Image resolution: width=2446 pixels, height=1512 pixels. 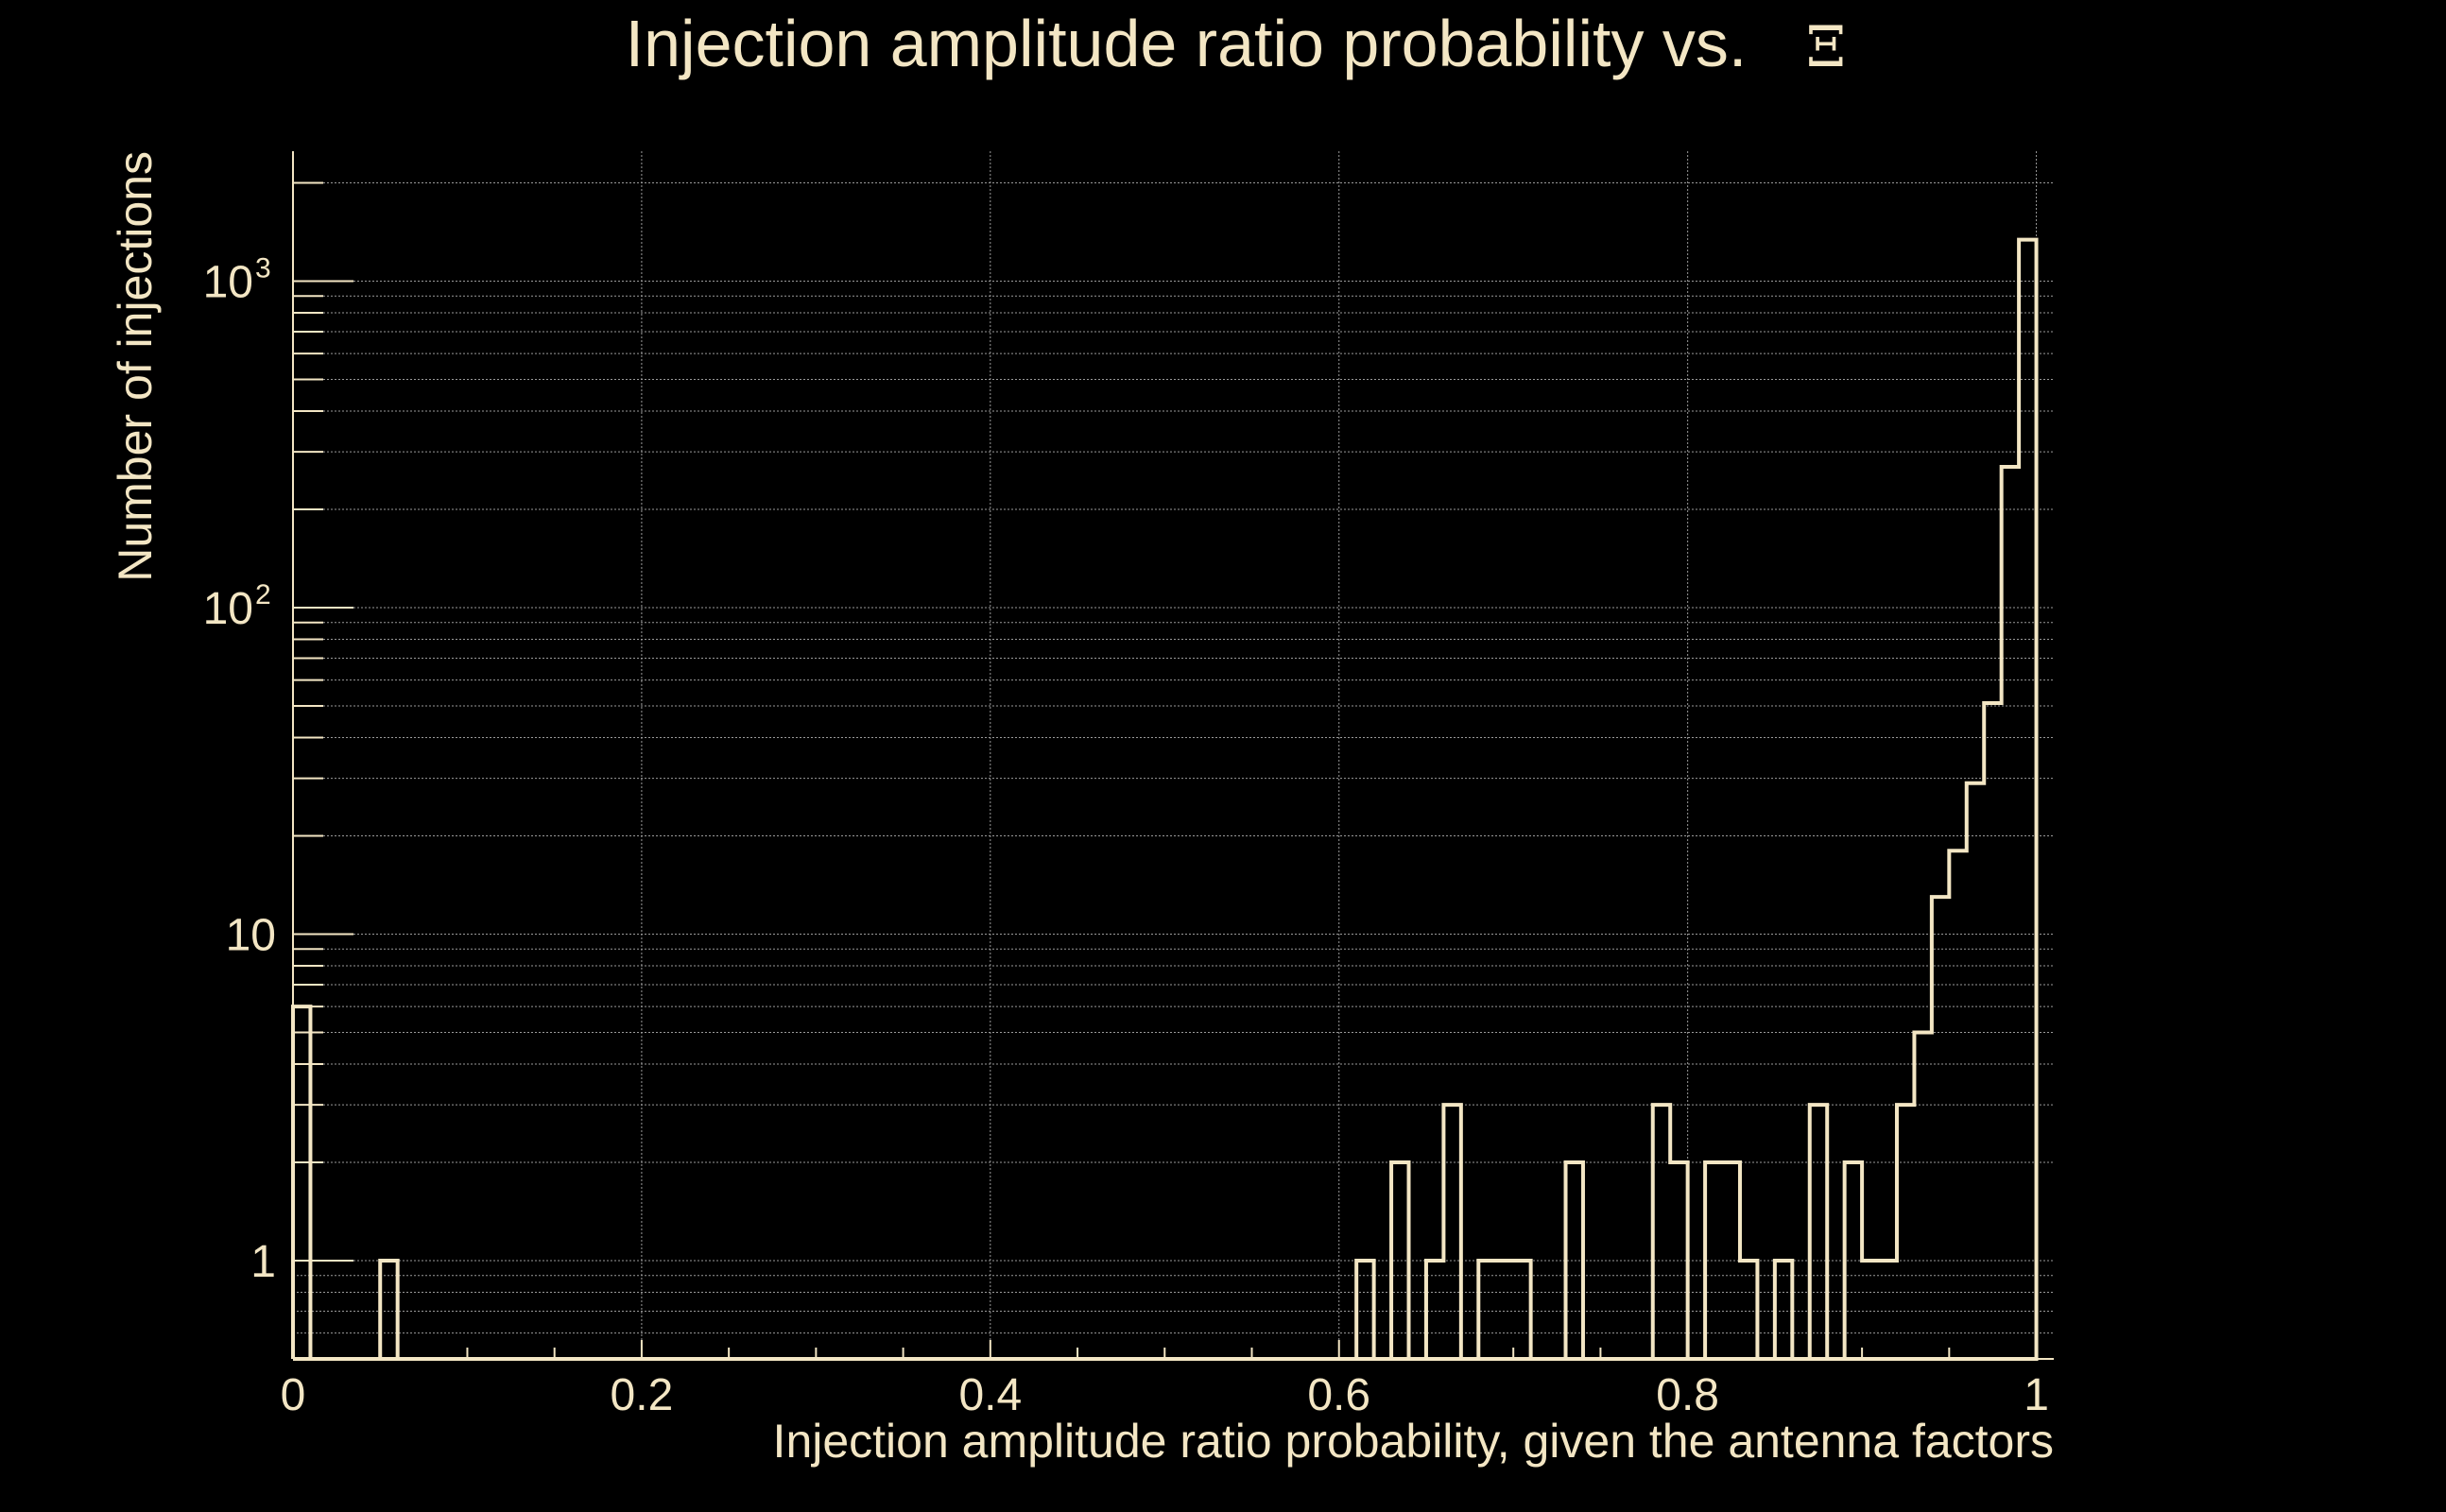 I want to click on y-tick-exponent: 2, so click(x=263, y=594).